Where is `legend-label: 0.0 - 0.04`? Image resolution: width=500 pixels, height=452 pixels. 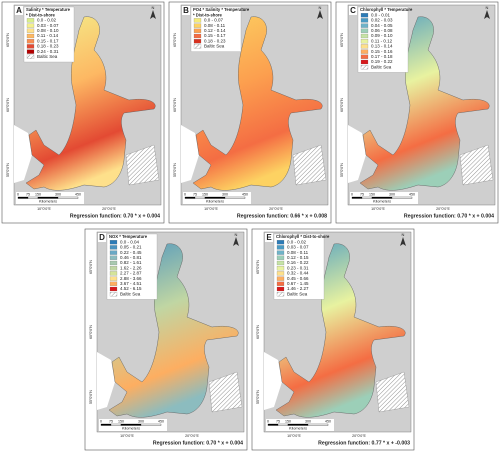 legend-label: 0.0 - 0.04 is located at coordinates (130, 241).